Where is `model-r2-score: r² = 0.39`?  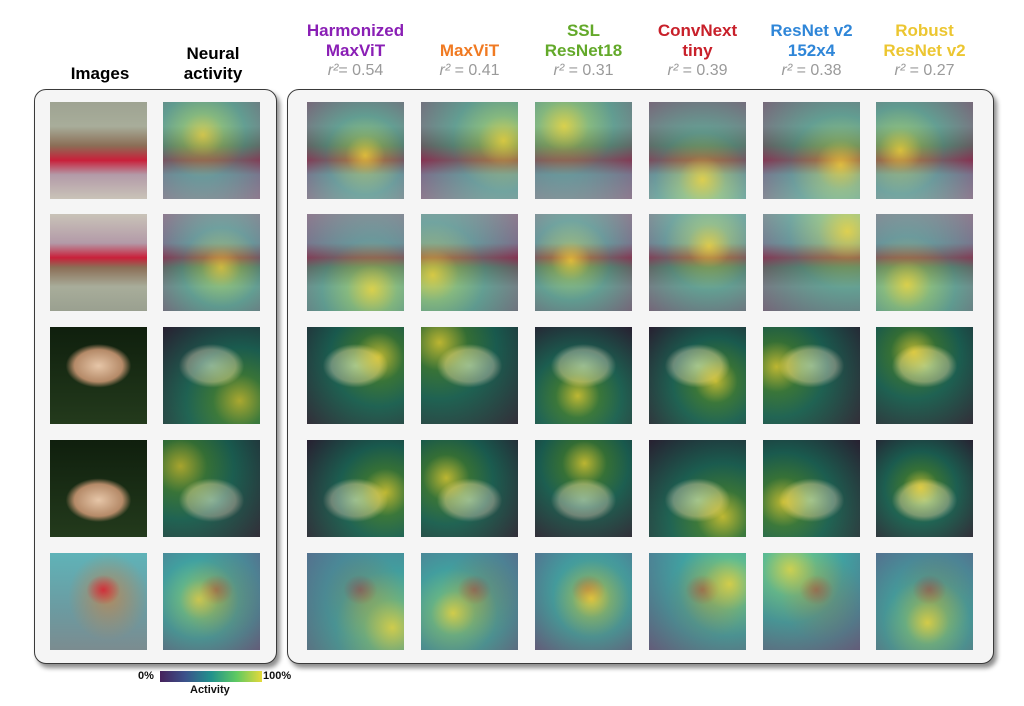
model-r2-score: r² = 0.39 is located at coordinates (697, 71).